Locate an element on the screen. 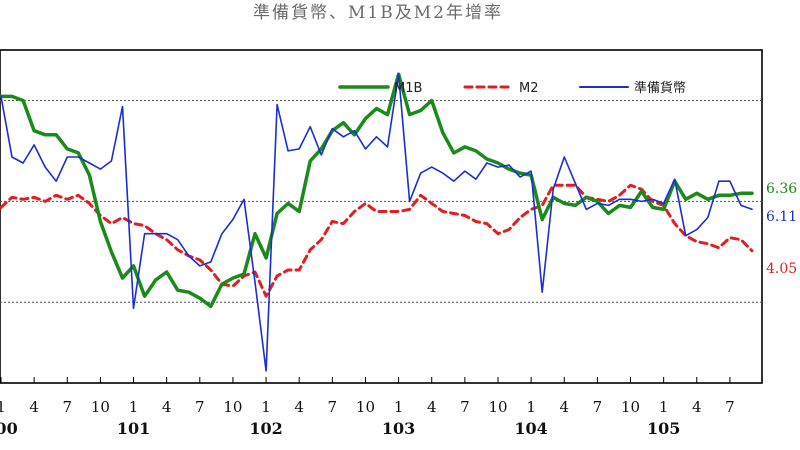  x-tick-label-11: 10 is located at coordinates (365, 407).